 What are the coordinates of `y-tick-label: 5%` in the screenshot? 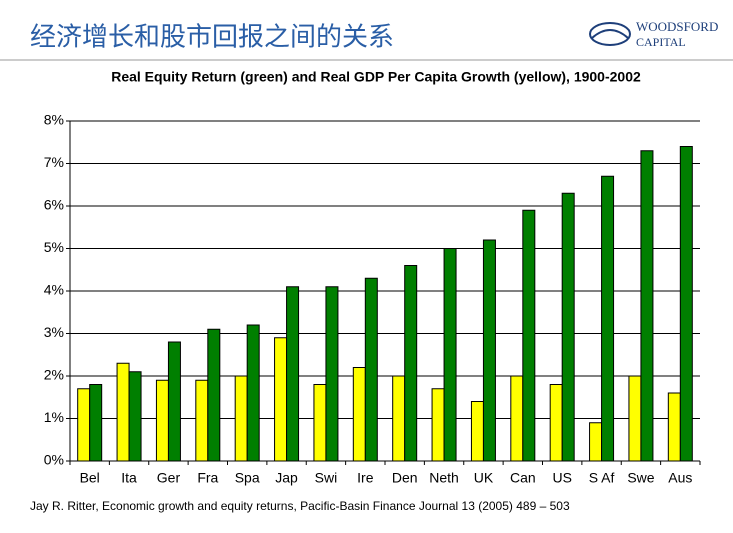 It's located at (54, 247).